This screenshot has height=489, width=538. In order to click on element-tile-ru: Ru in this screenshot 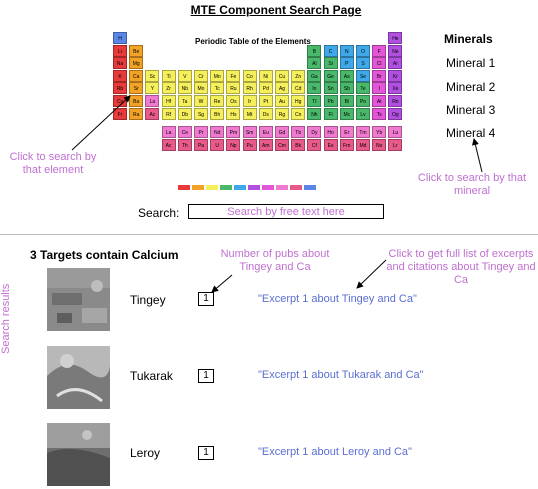, I will do `click(233, 88)`.